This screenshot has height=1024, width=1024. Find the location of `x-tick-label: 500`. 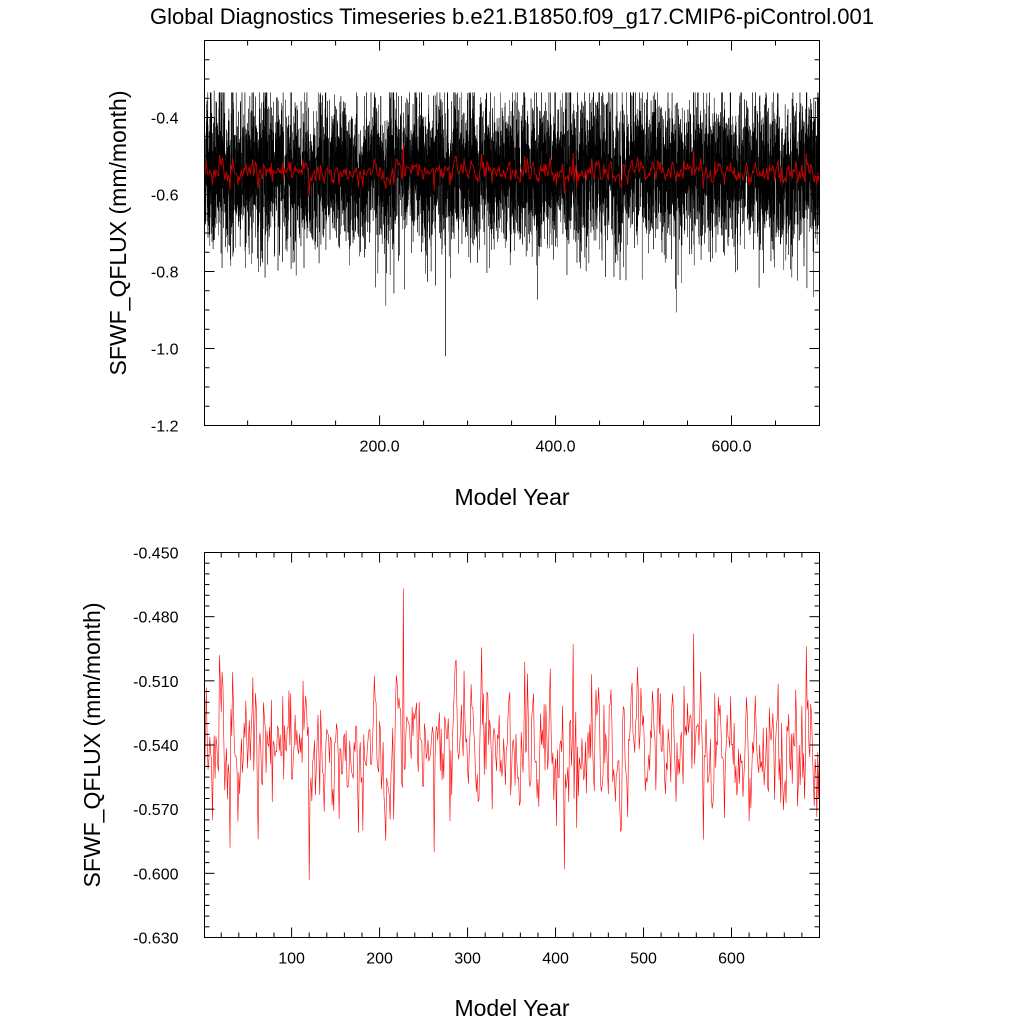

x-tick-label: 500 is located at coordinates (643, 959).